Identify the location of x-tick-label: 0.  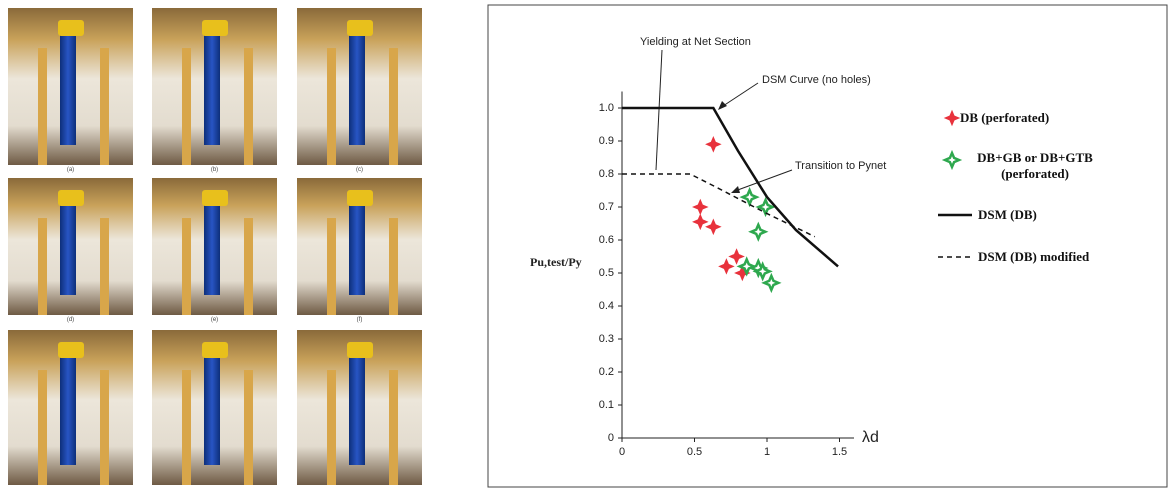
(622, 452).